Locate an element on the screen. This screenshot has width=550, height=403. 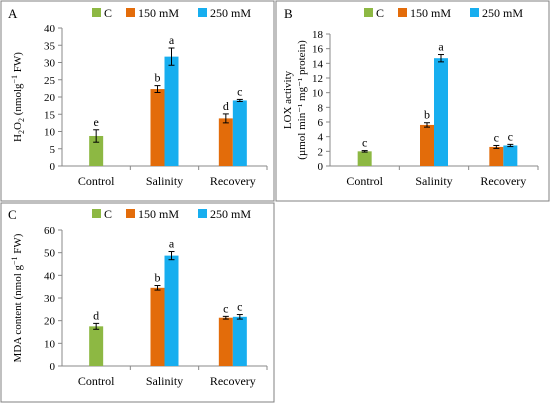
y-tick-label: 5 is located at coordinates (53, 150).